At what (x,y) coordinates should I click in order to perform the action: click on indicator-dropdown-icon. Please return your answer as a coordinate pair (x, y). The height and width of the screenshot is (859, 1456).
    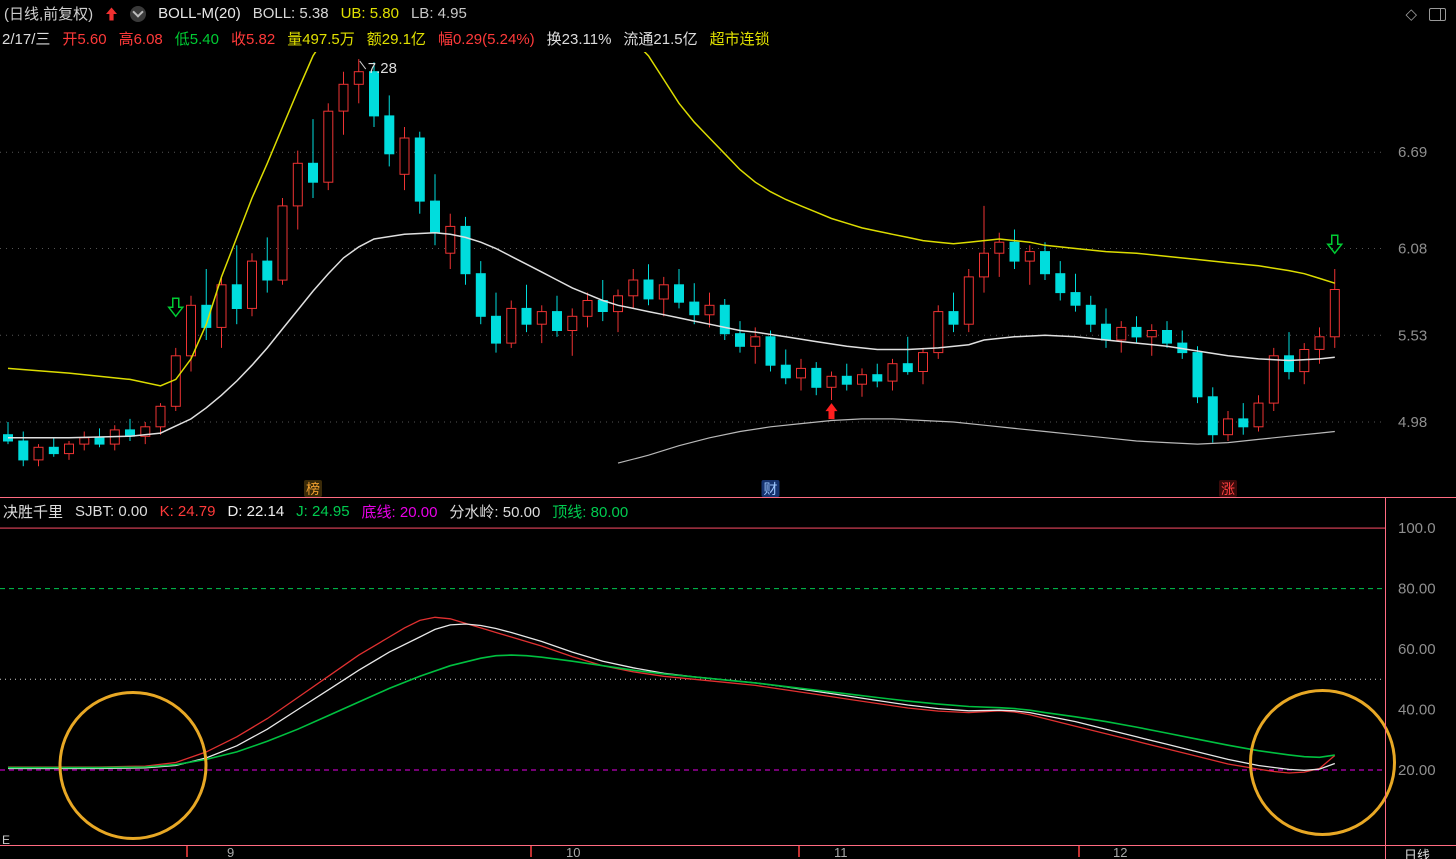
    Looking at the image, I should click on (138, 13).